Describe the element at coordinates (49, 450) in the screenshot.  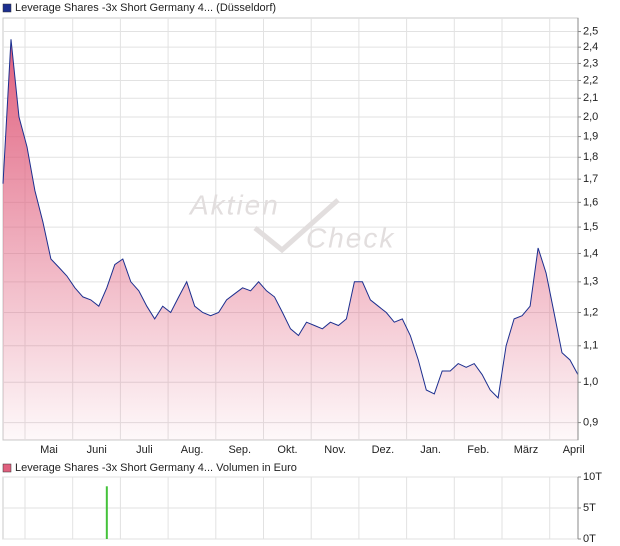
I see `x-tick-label: Mai` at that location.